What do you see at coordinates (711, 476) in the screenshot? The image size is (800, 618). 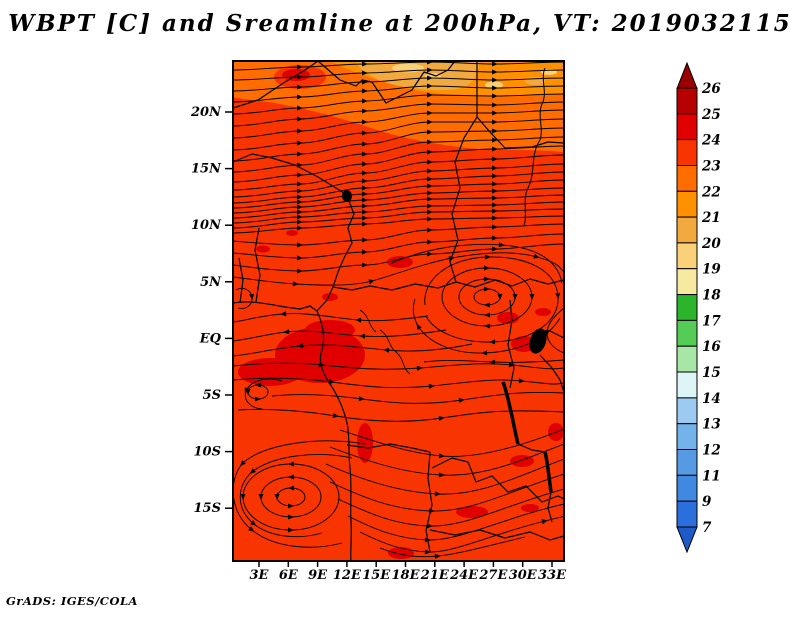 I see `svg-text: 11` at bounding box center [711, 476].